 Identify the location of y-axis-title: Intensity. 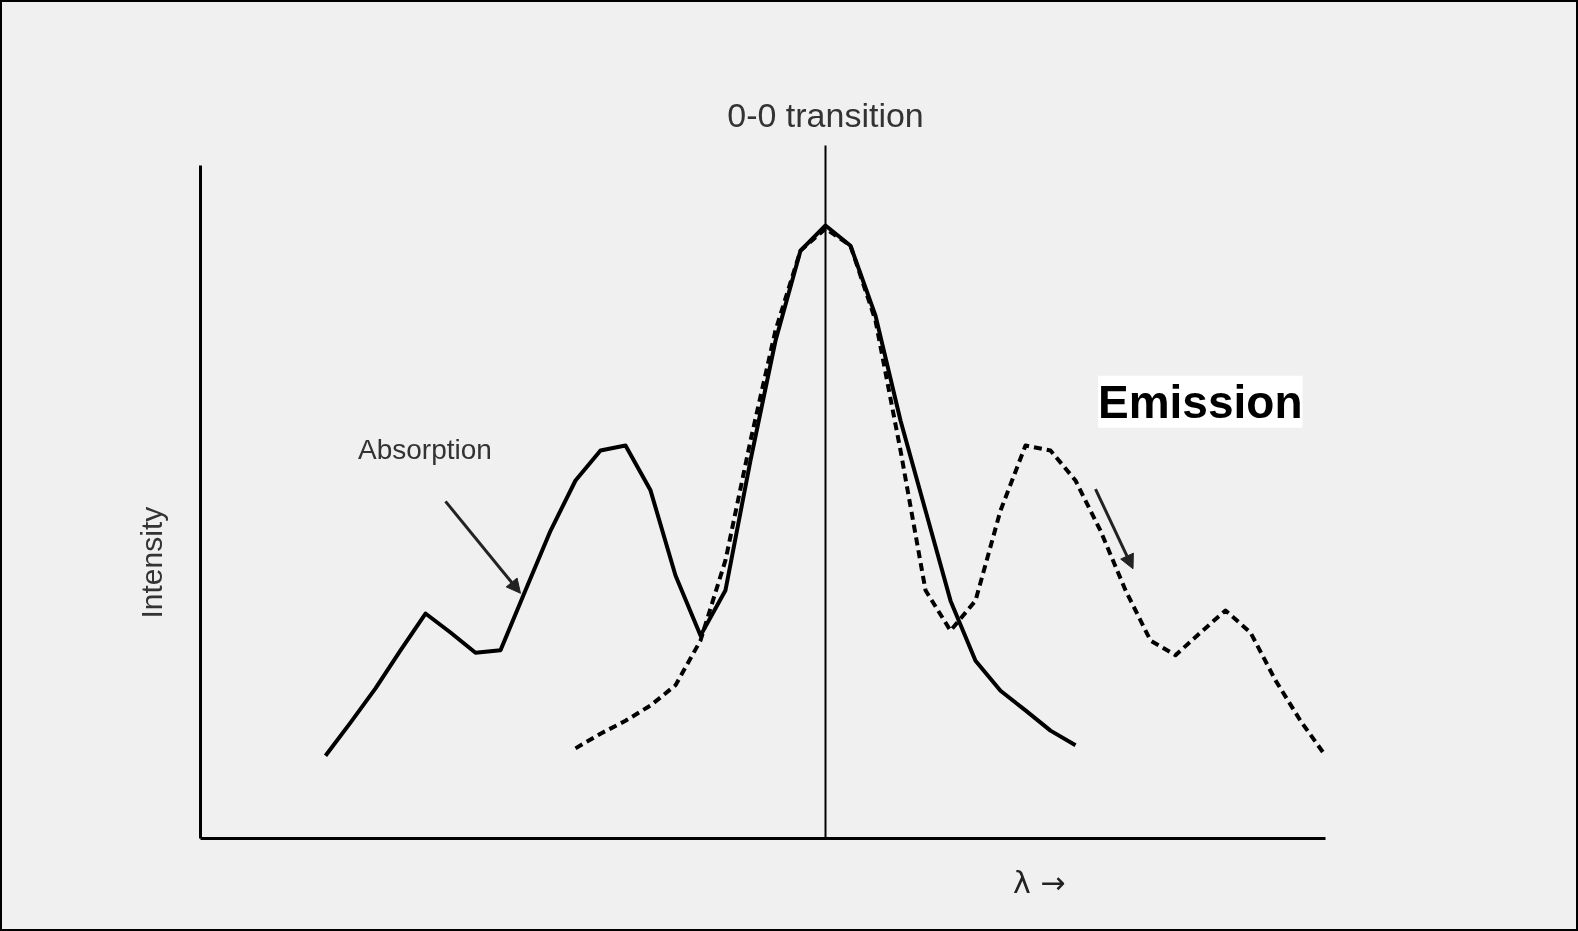
(151, 562).